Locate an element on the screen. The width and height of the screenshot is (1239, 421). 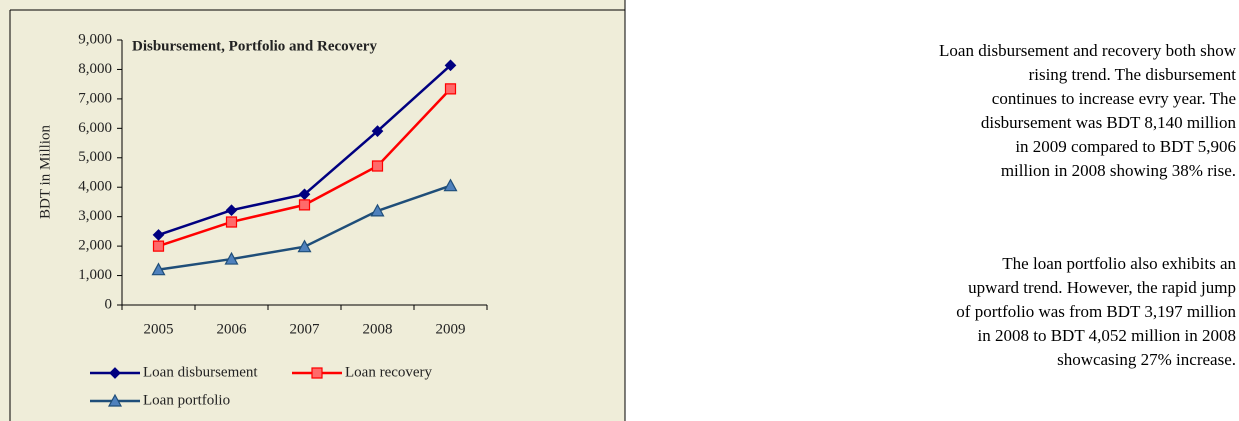
y-tick-label: 5,000 is located at coordinates (95, 157).